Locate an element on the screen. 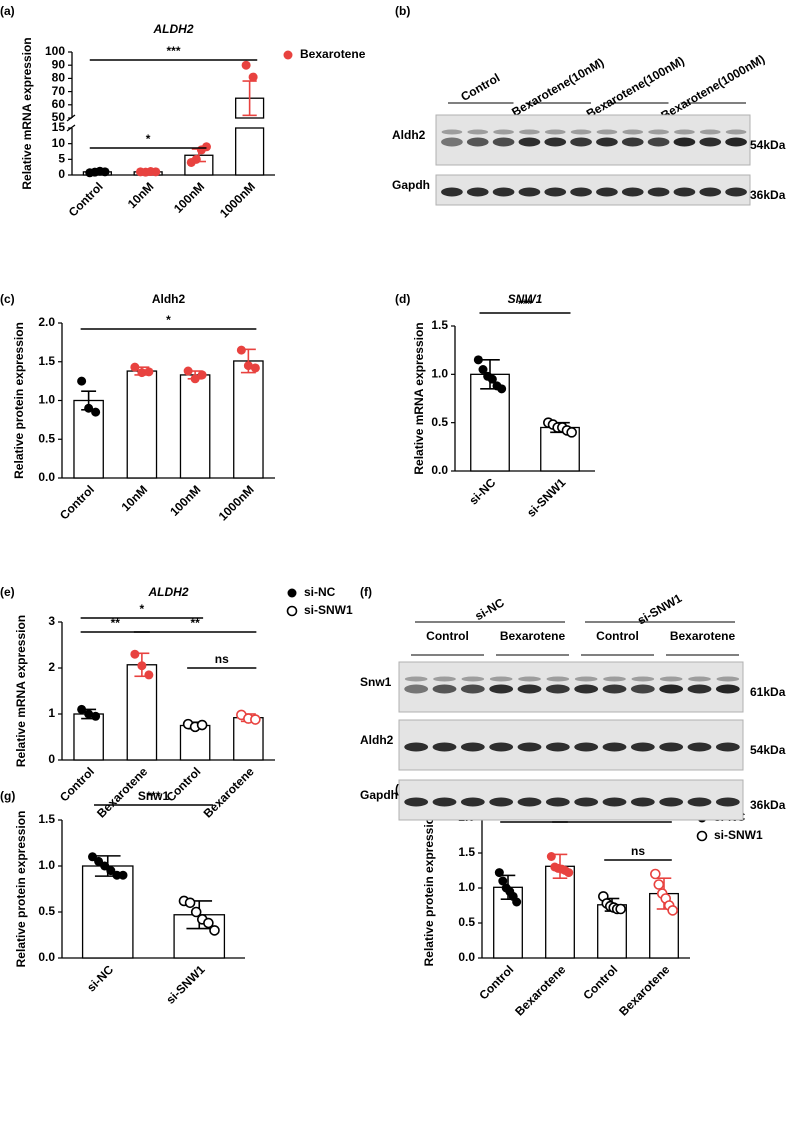  y-tick-label: 1.5 is located at coordinates (466, 852).